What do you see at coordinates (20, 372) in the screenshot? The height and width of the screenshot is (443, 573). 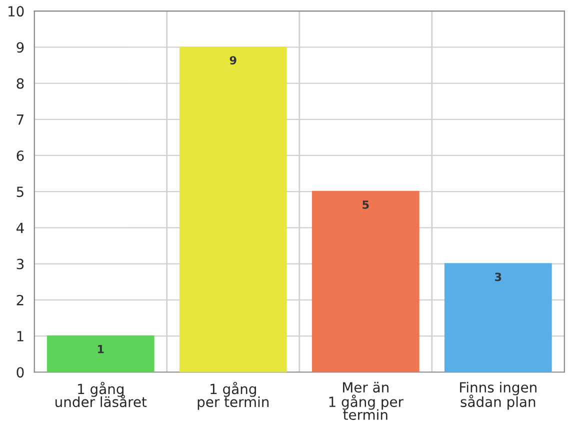 I see `y-tick-label: 0` at bounding box center [20, 372].